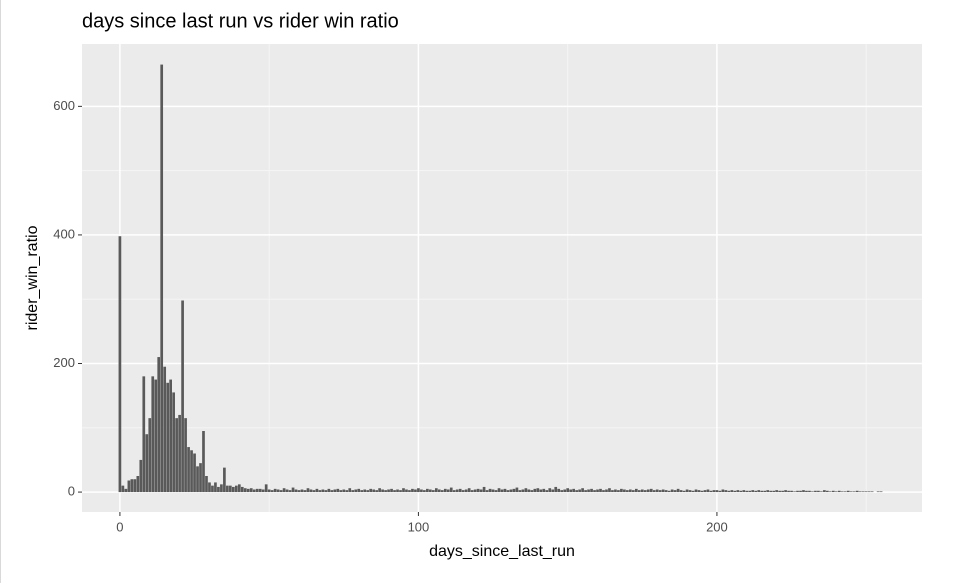 The height and width of the screenshot is (583, 974). I want to click on x-tick-label: 200, so click(717, 526).